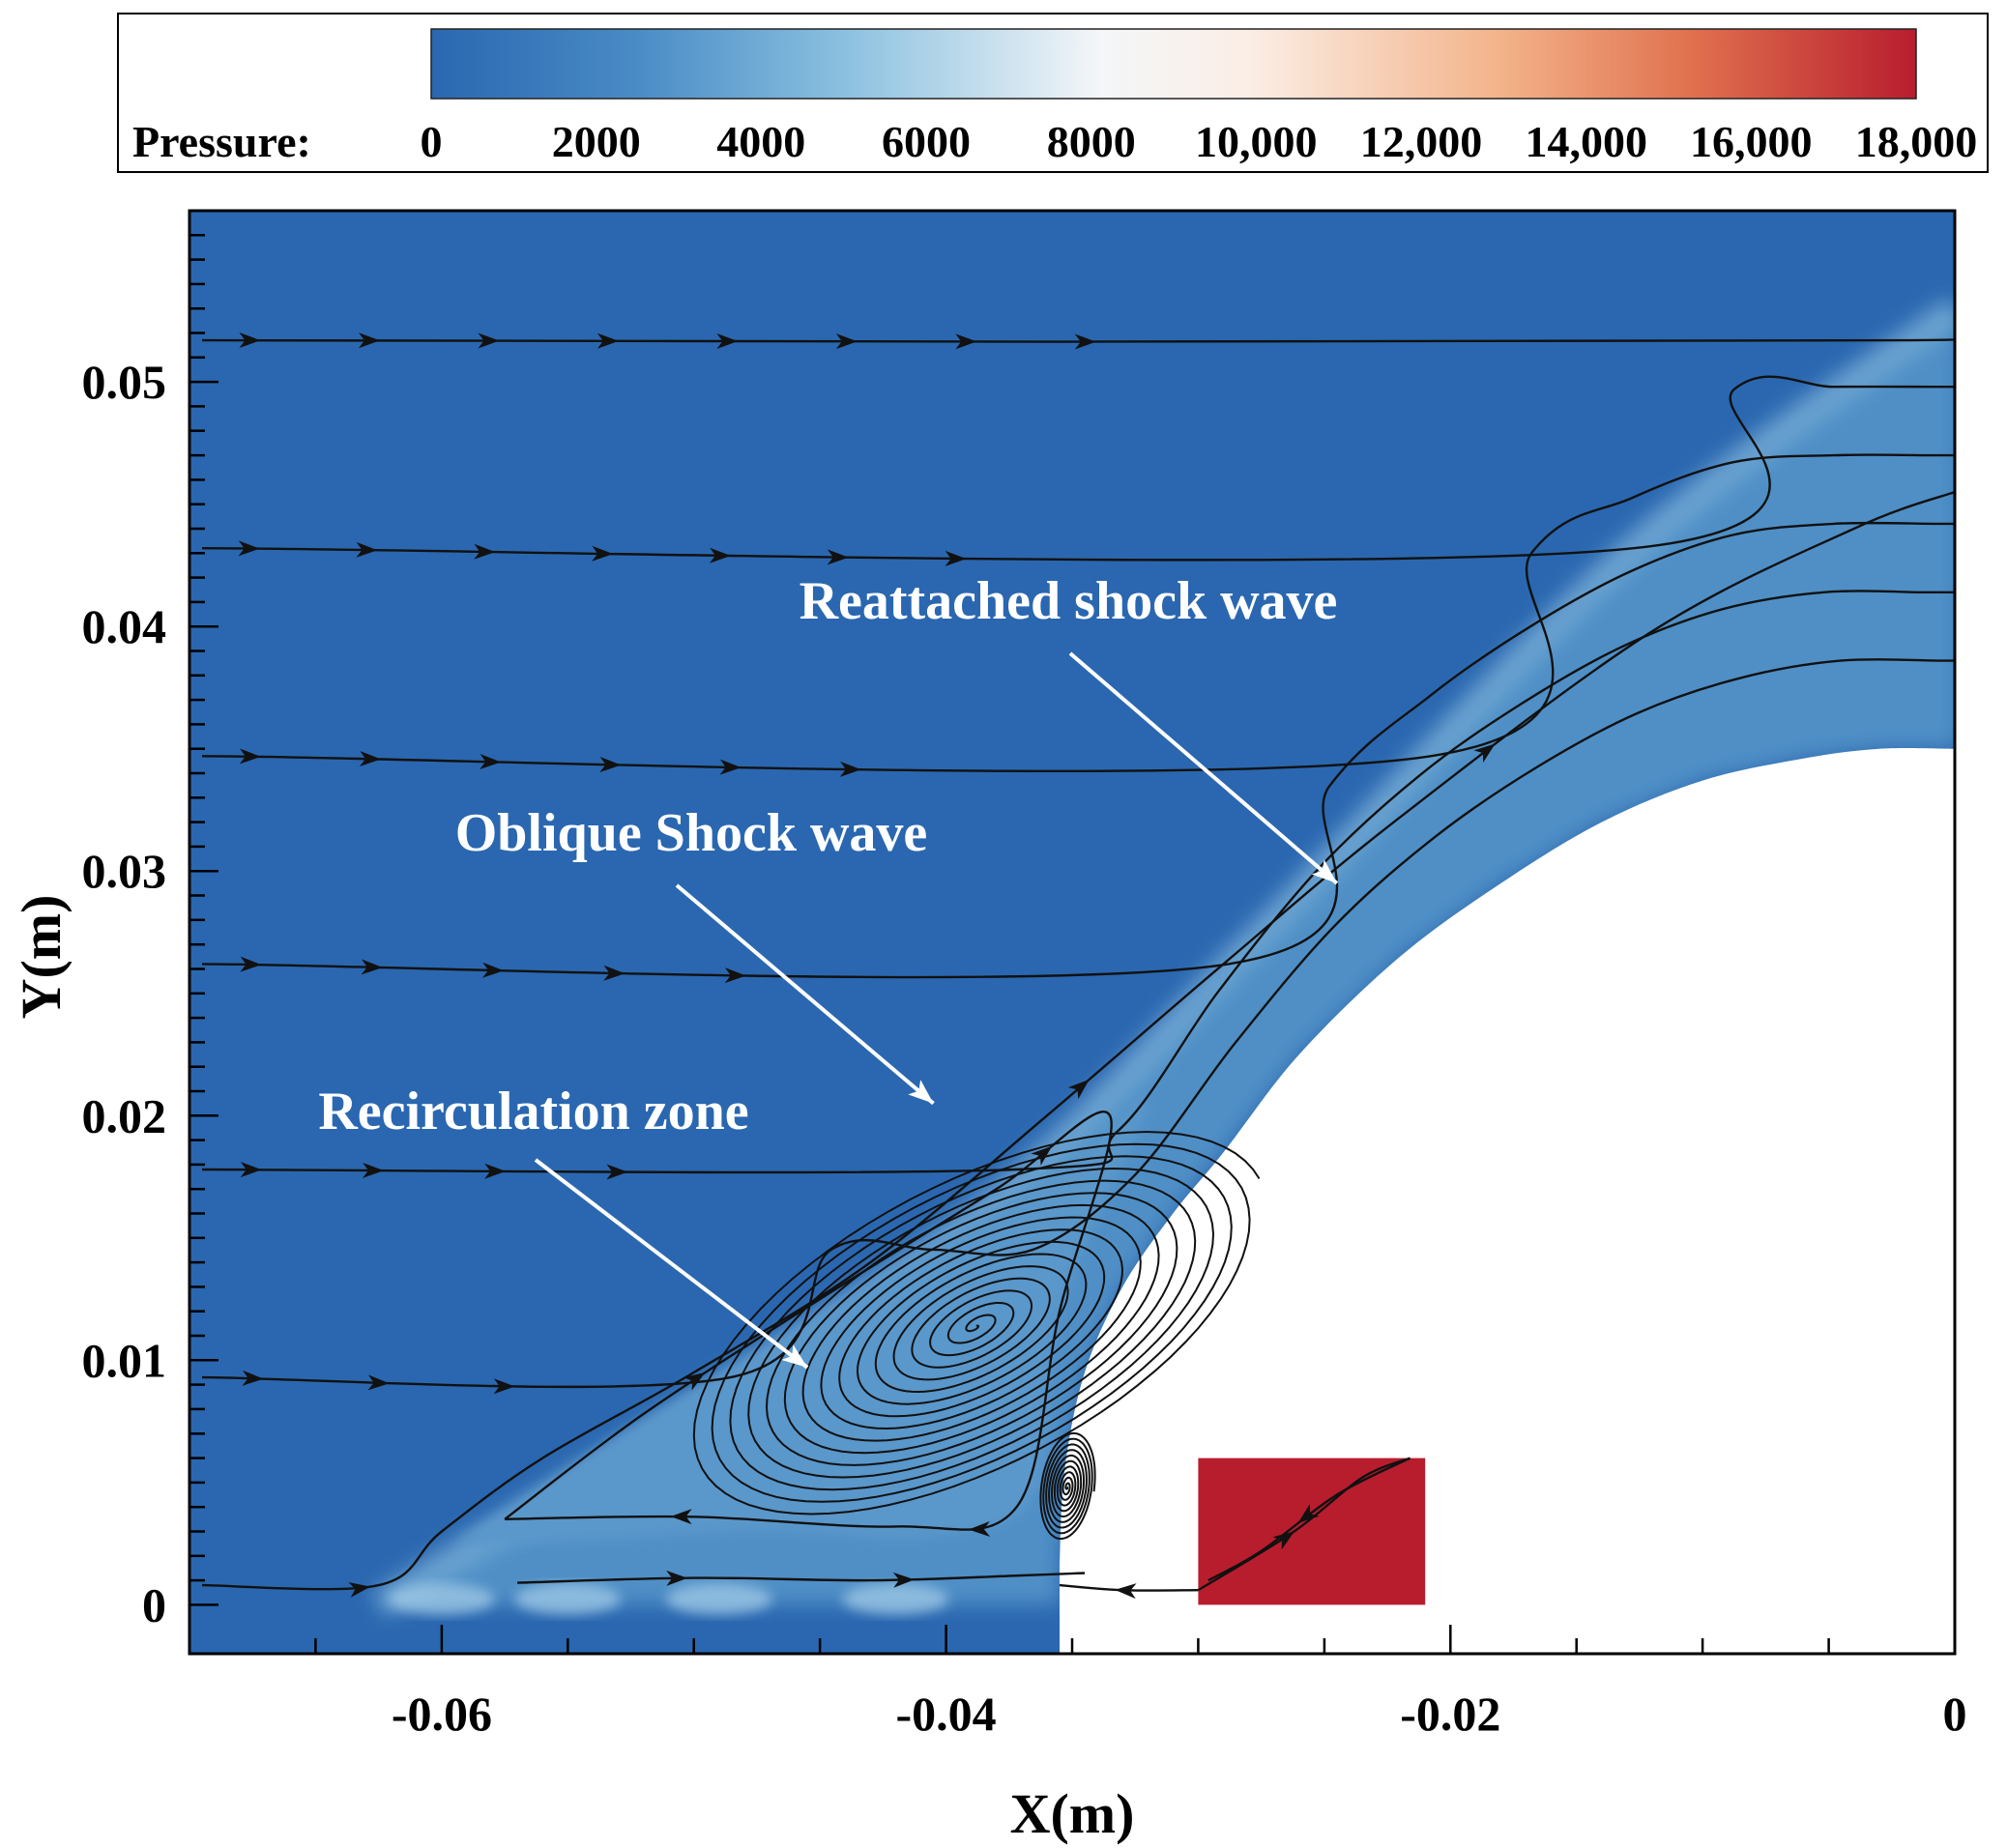 The width and height of the screenshot is (2007, 1848). Describe the element at coordinates (1091, 141) in the screenshot. I see `colorbar-tick-label: 8000` at that location.